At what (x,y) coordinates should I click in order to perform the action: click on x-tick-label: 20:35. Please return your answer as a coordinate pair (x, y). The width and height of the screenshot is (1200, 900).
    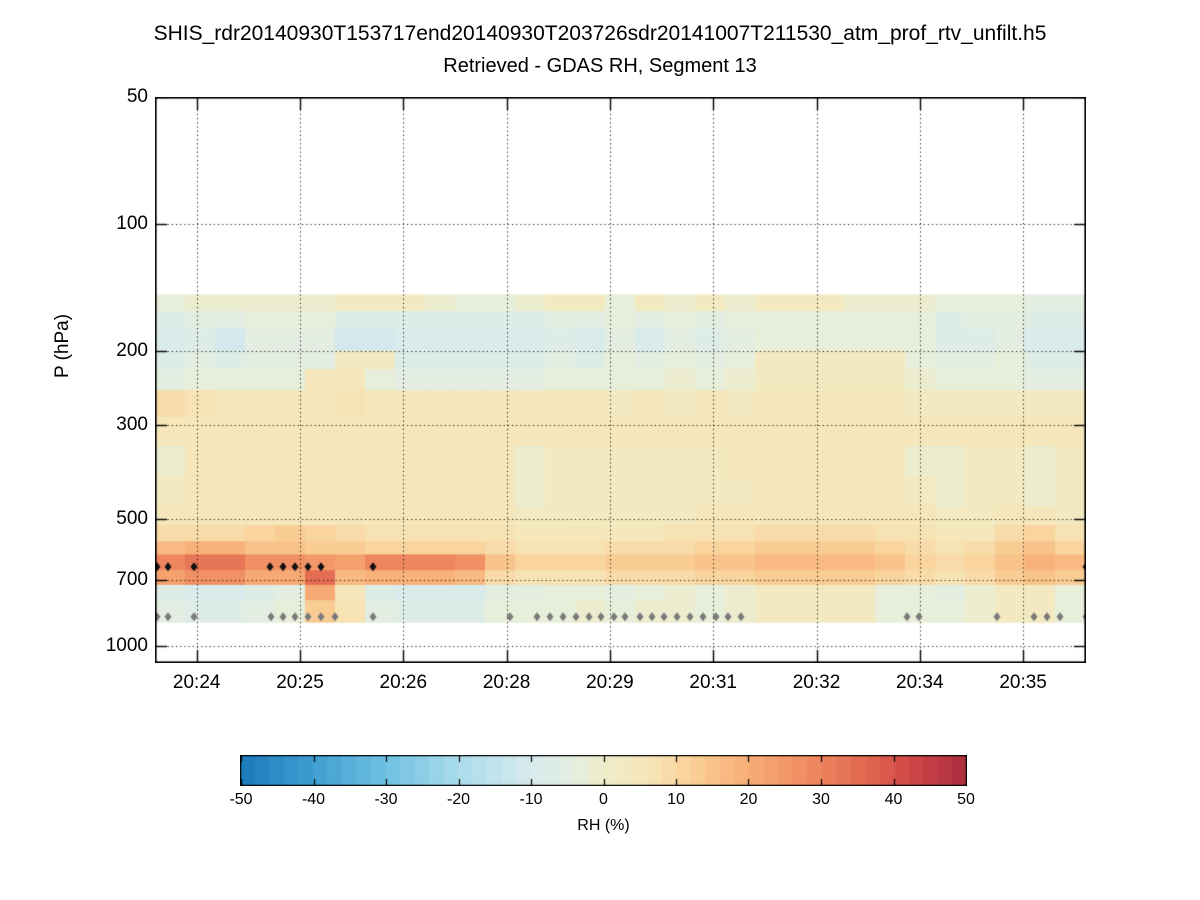
    Looking at the image, I should click on (1023, 682).